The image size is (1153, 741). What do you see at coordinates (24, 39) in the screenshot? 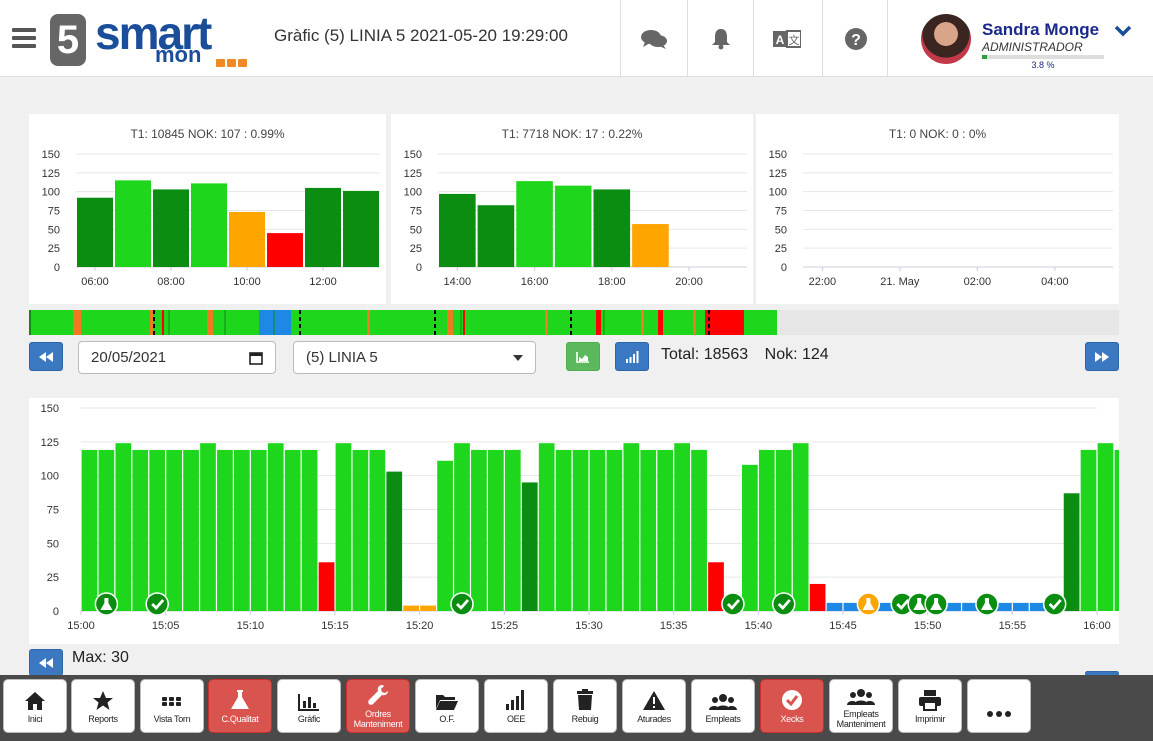
I see `menu-icon` at bounding box center [24, 39].